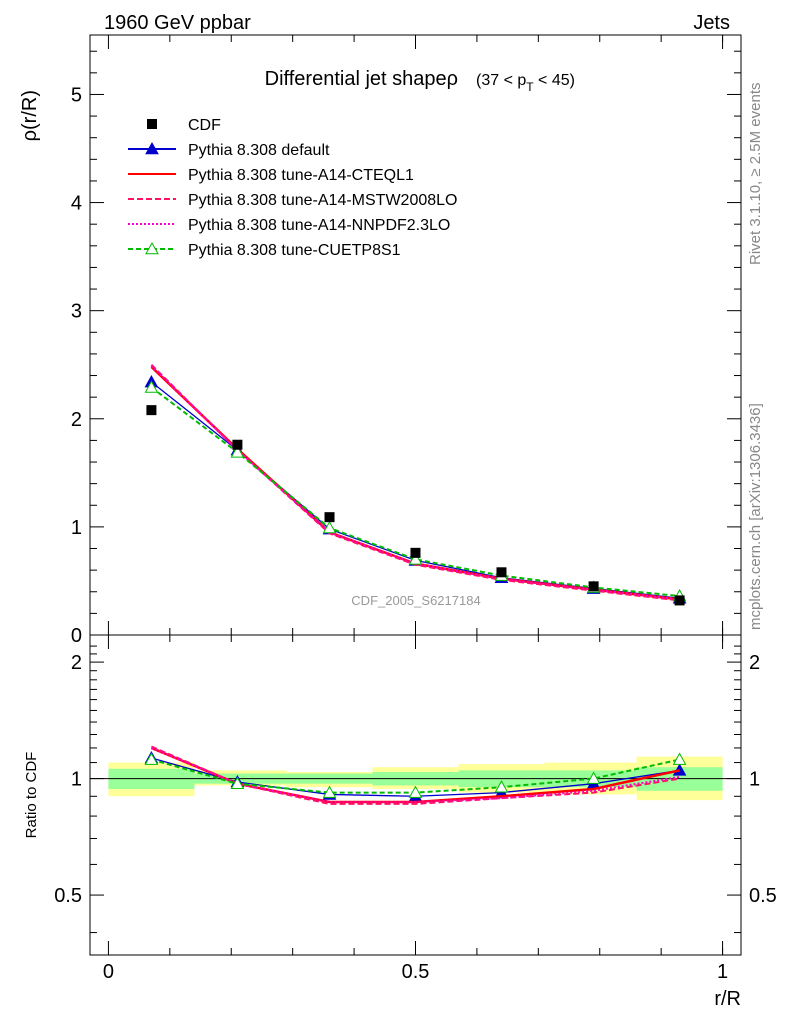 Image resolution: width=786 pixels, height=1024 pixels. What do you see at coordinates (76, 663) in the screenshot?
I see `ratio-y-tick-label: 2` at bounding box center [76, 663].